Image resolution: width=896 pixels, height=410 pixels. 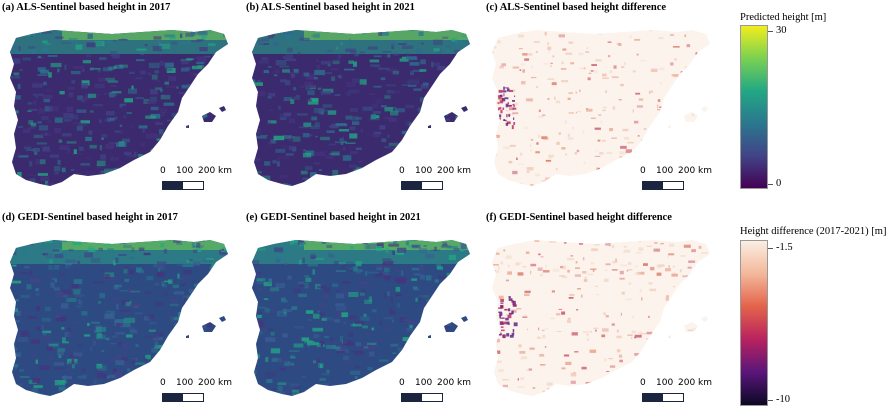 I want to click on map-panel-e, so click(x=361, y=318).